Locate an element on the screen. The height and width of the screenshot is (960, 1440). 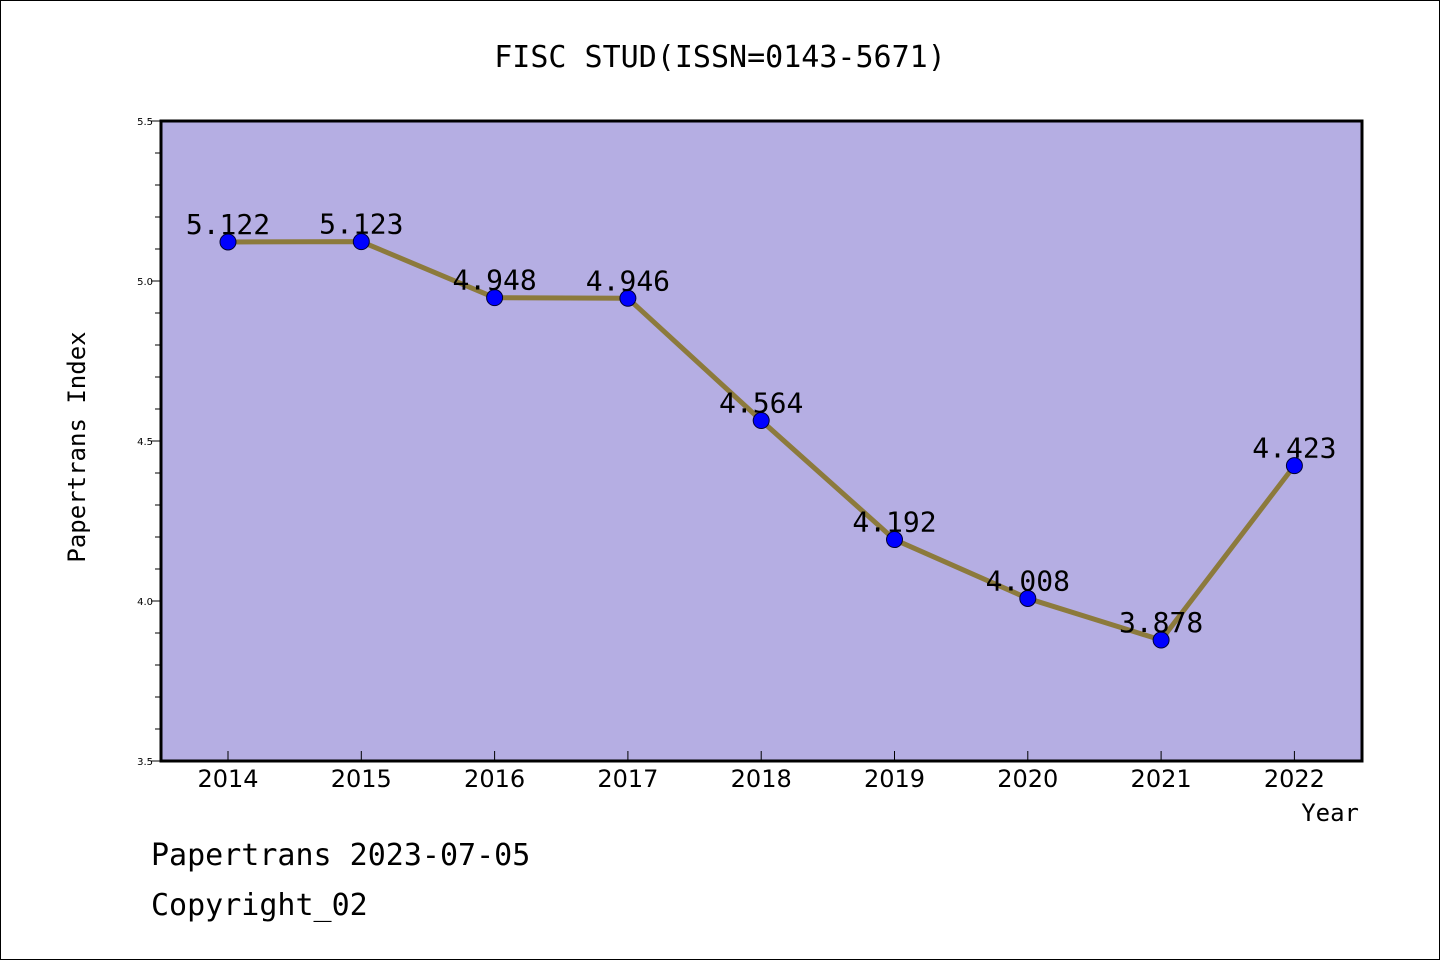
data-label: 4.423 is located at coordinates (1294, 448).